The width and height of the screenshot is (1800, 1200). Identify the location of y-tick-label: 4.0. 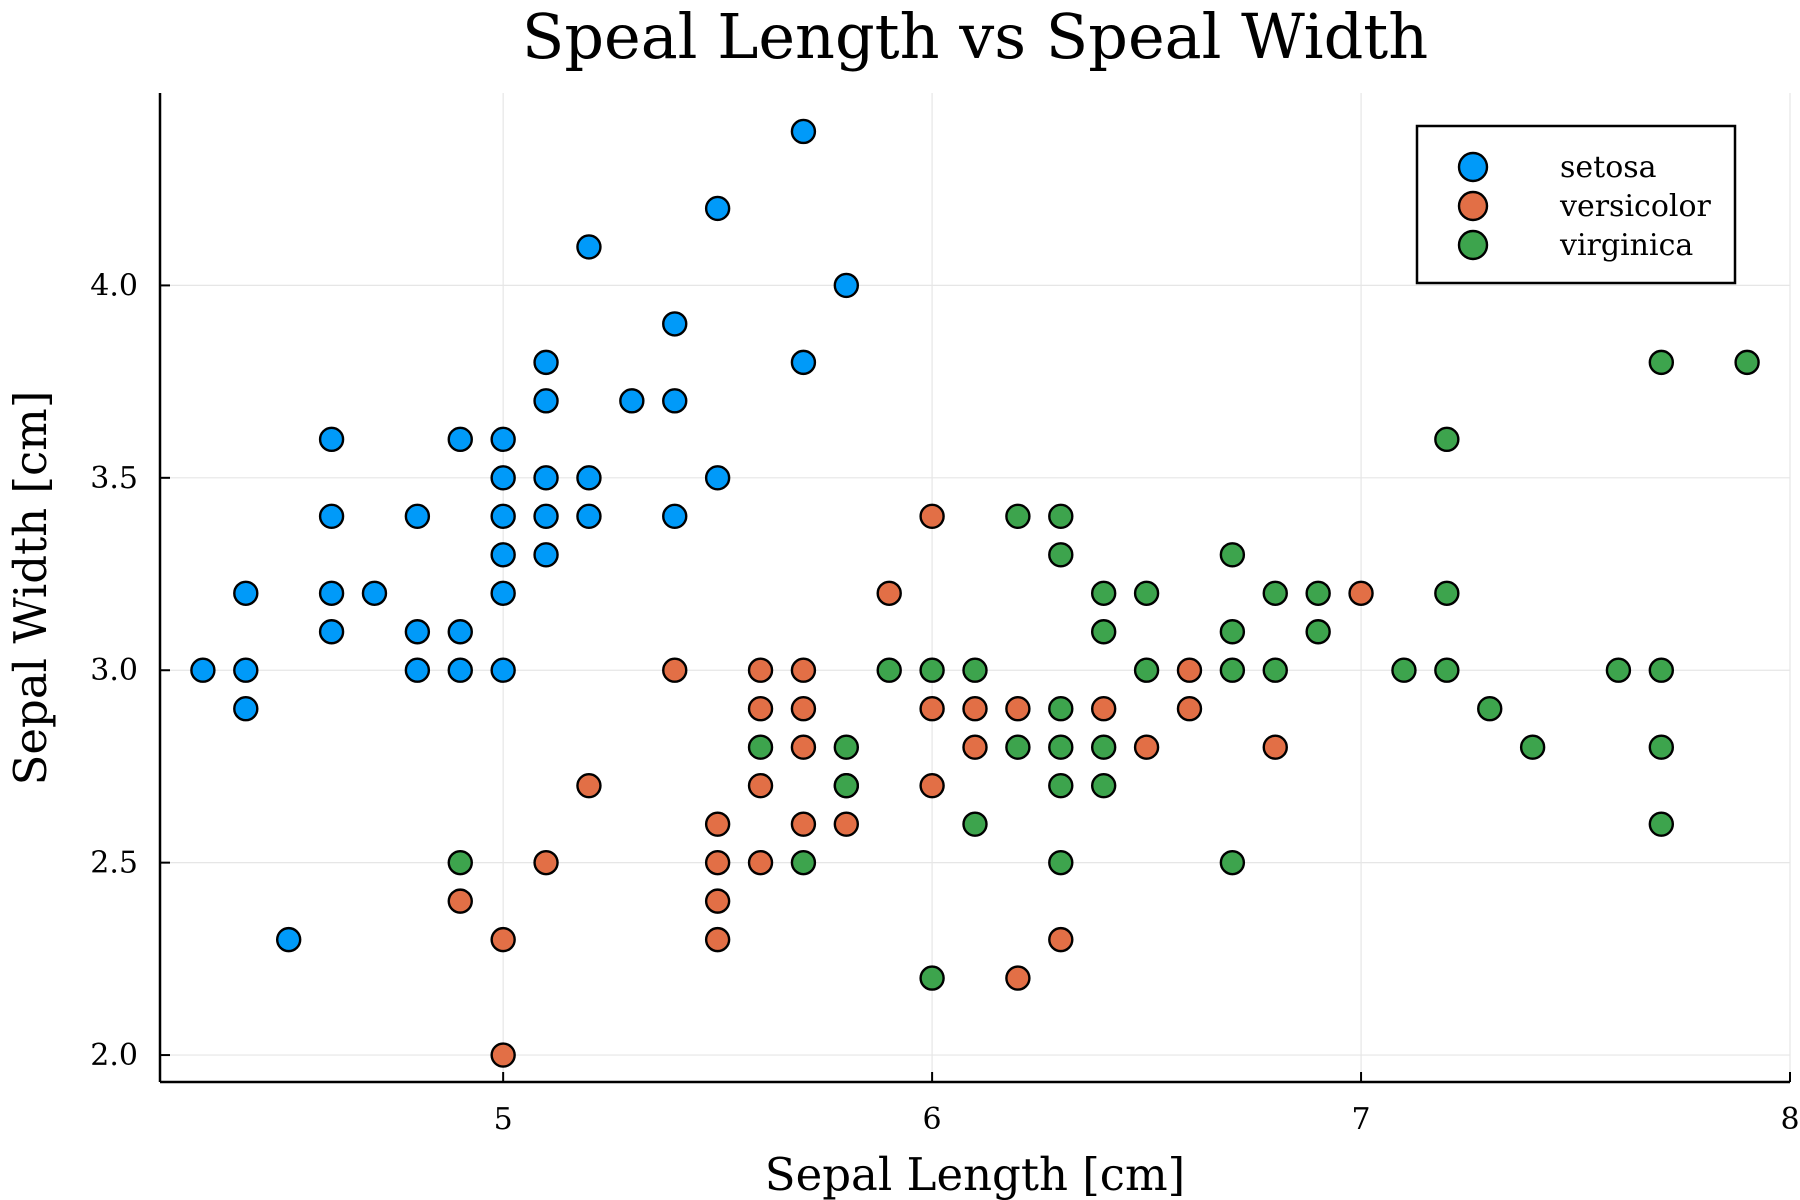
(114, 285).